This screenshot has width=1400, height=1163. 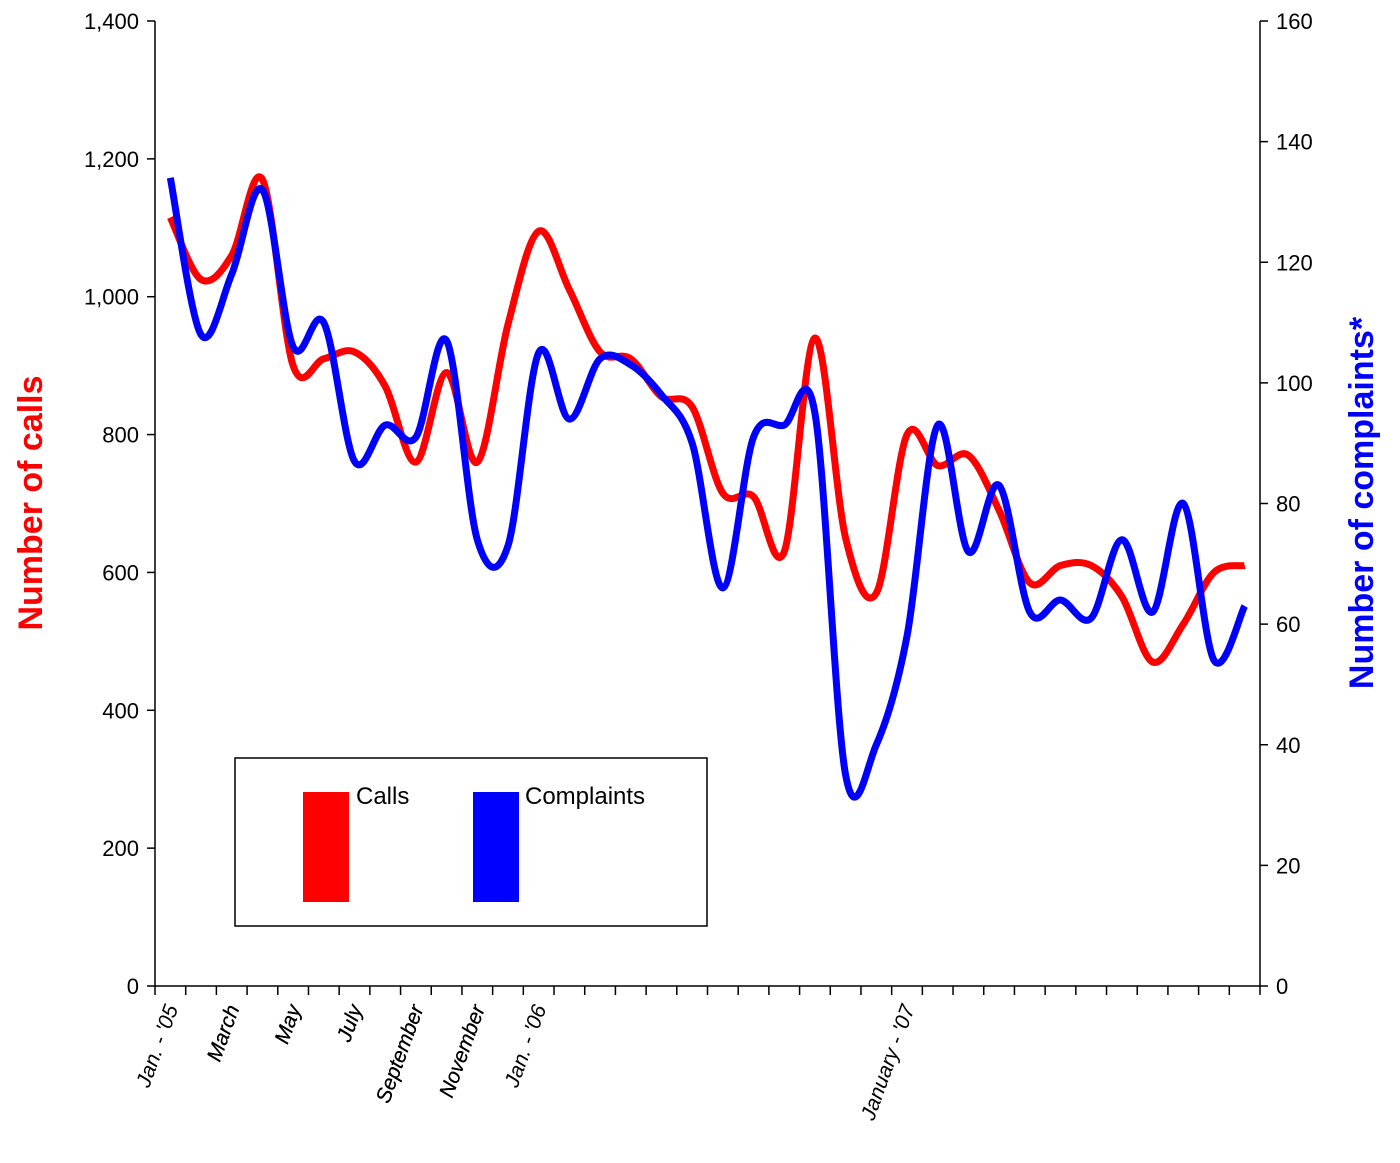 What do you see at coordinates (289, 1023) in the screenshot?
I see `x-tick-label: May` at bounding box center [289, 1023].